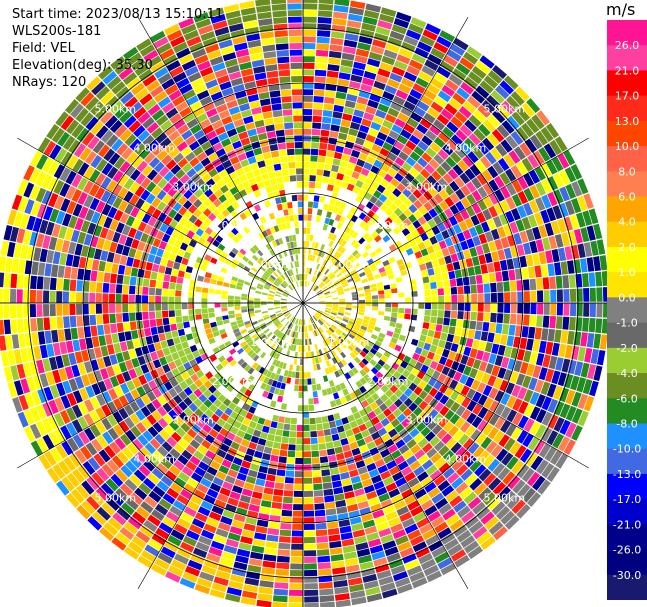 Image resolution: width=647 pixels, height=607 pixels. I want to click on ring-label: 4.00km, so click(154, 459).